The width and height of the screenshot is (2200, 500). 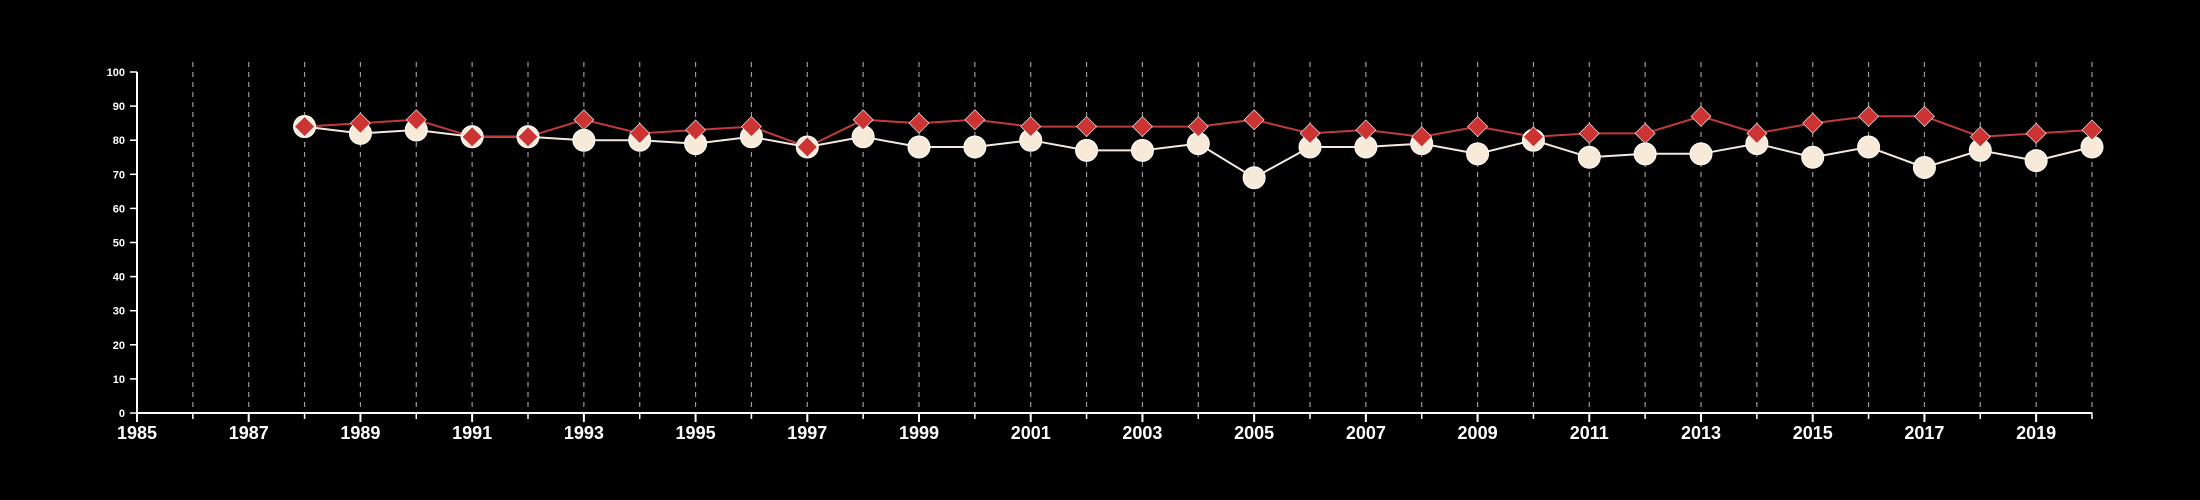 What do you see at coordinates (137, 433) in the screenshot?
I see `x-tick-label-1985: 1985` at bounding box center [137, 433].